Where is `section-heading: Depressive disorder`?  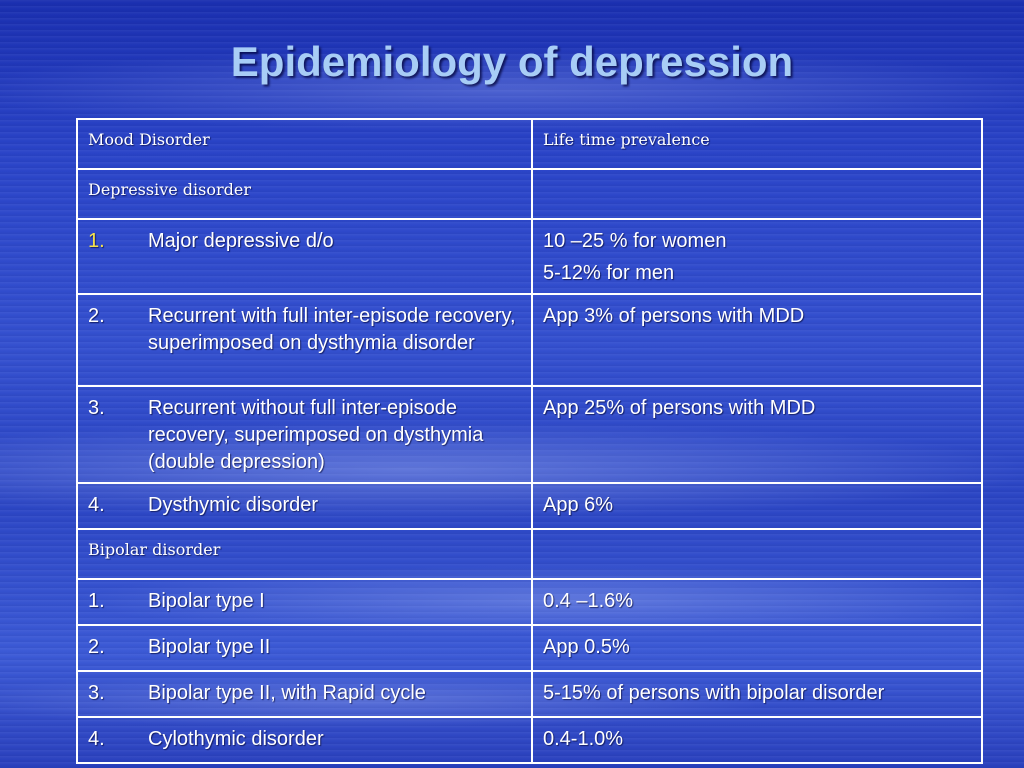 section-heading: Depressive disorder is located at coordinates (304, 194).